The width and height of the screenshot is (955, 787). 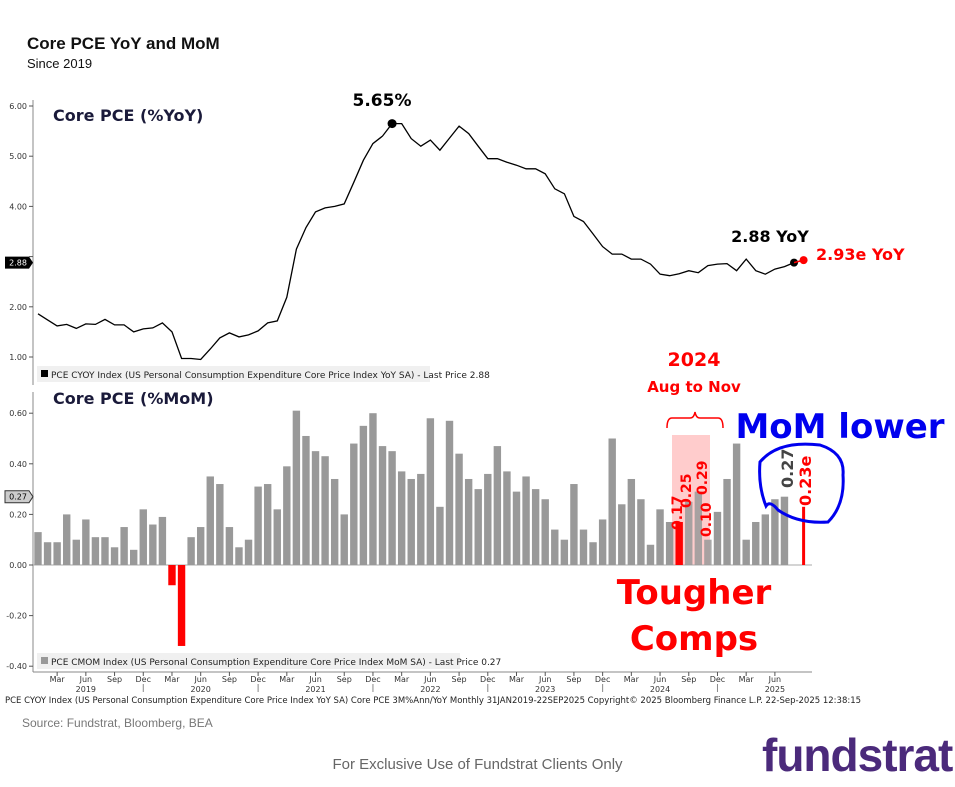 I want to click on last-yoy-label: 2.88 YoY, so click(x=770, y=236).